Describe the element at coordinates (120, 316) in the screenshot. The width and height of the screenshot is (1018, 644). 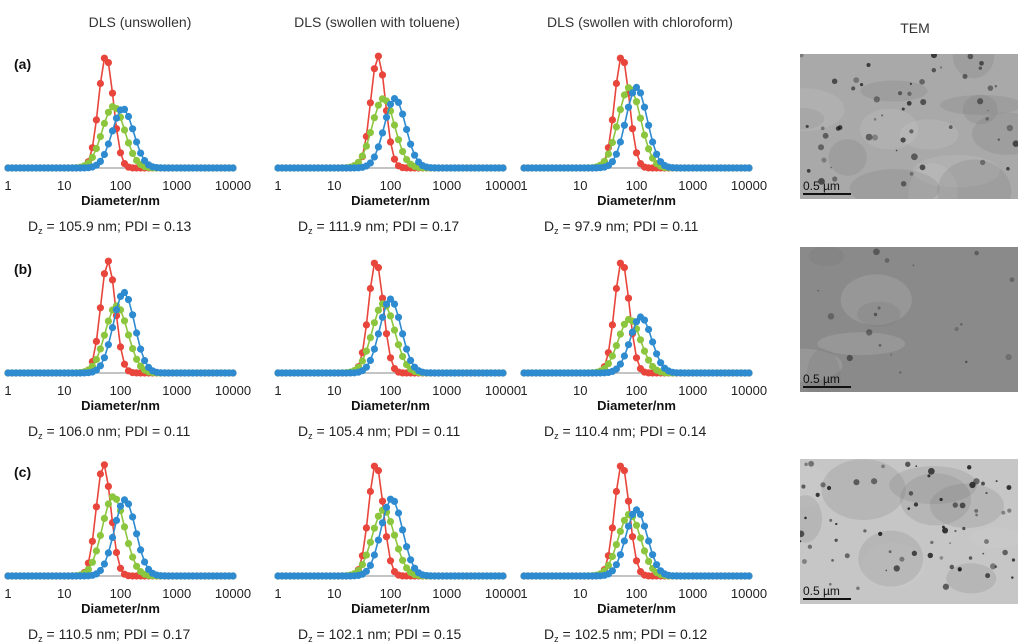
I see `series-line-red` at that location.